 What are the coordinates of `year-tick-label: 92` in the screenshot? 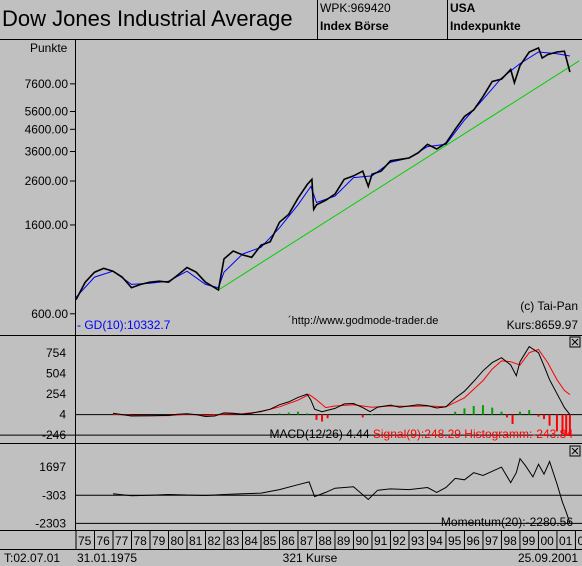 It's located at (399, 541).